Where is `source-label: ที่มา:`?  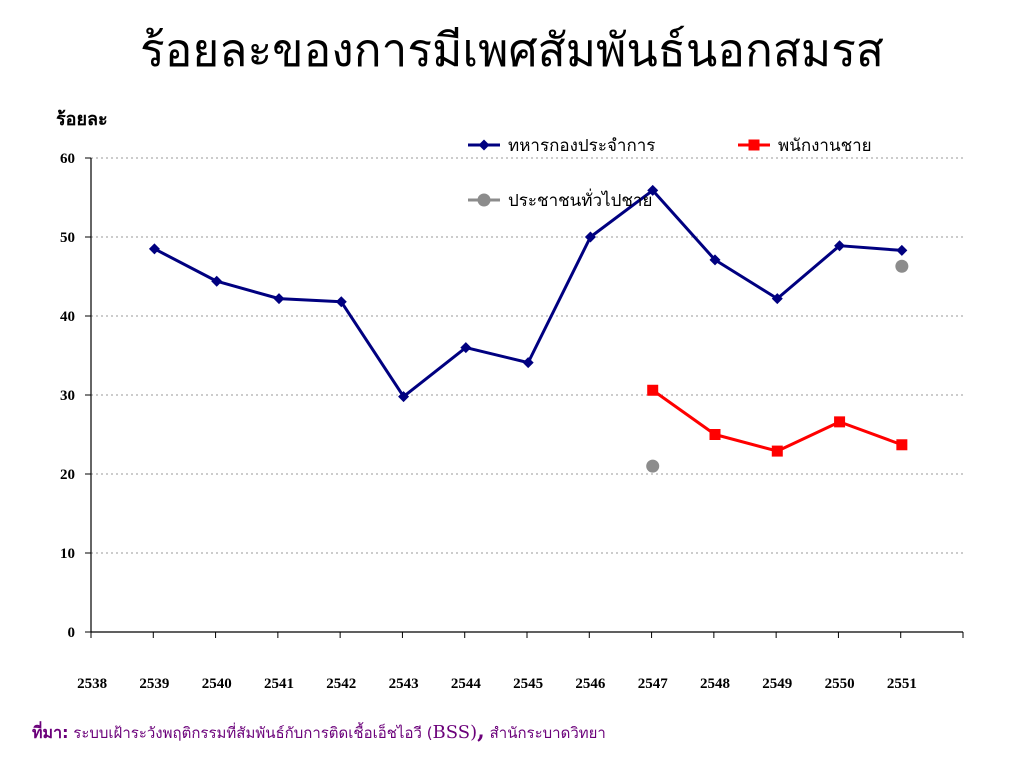 source-label: ที่มา: is located at coordinates (50, 732).